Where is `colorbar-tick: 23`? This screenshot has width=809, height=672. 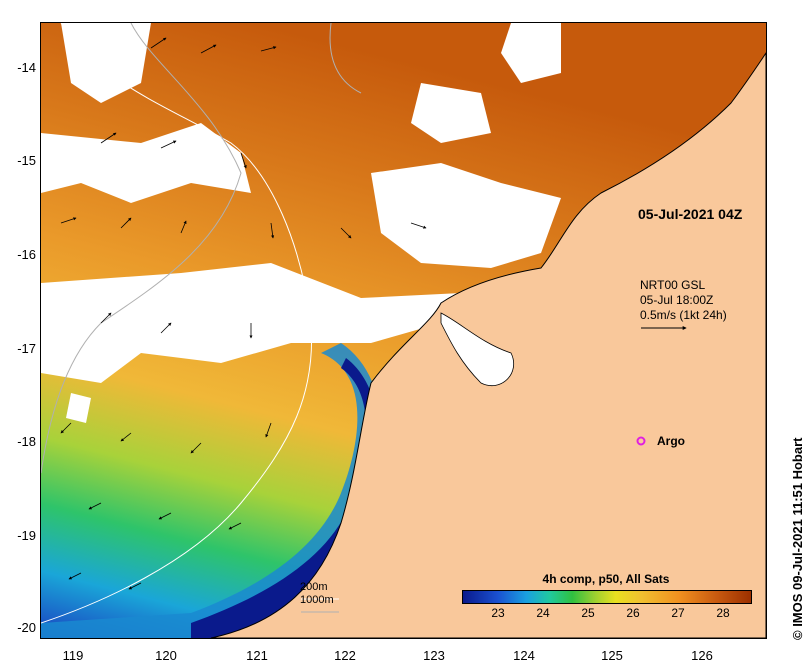 colorbar-tick: 23 is located at coordinates (498, 613).